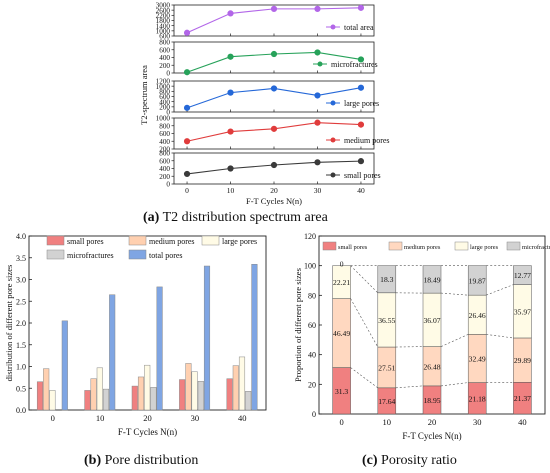 This screenshot has height=473, width=550. What do you see at coordinates (21, 388) in the screenshot?
I see `y-tick-label: 0.5` at bounding box center [21, 388].